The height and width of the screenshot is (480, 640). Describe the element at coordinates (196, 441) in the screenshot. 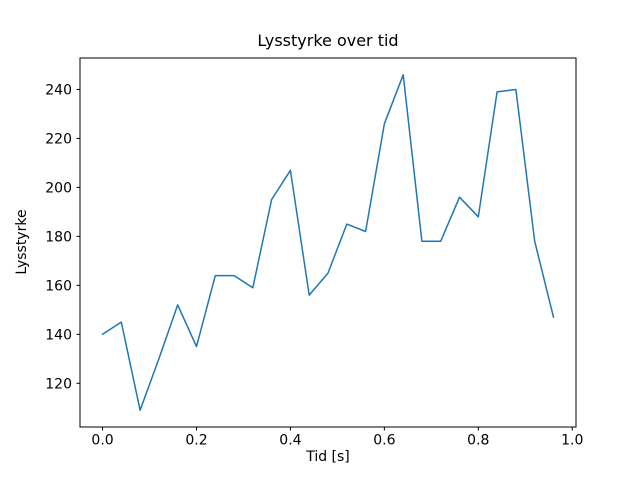

I see `x-tick-label: 0.2` at that location.